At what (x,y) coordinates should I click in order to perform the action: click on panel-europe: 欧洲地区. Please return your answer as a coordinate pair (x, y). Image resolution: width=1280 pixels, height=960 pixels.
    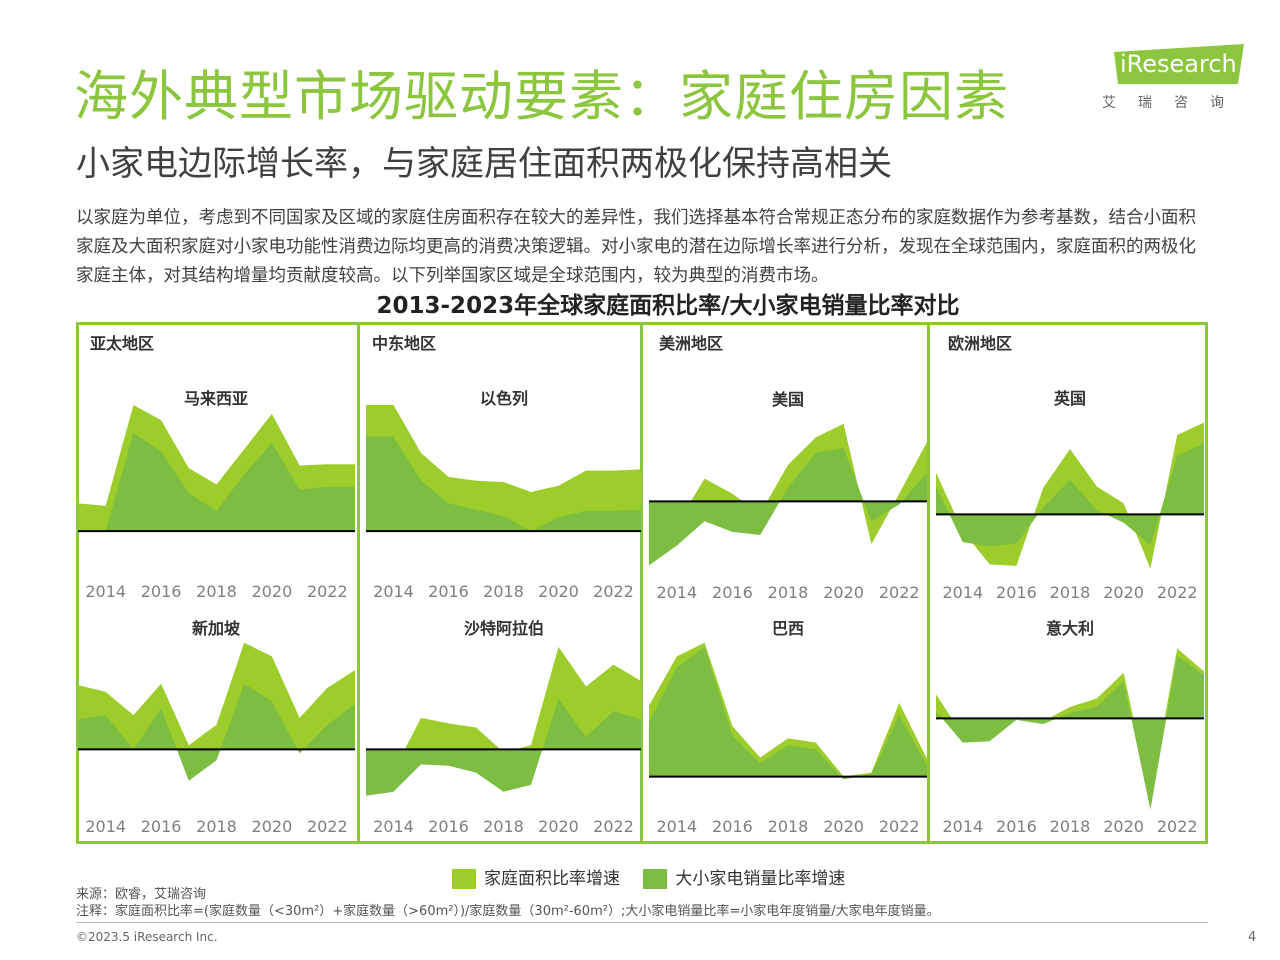
    Looking at the image, I should click on (1069, 583).